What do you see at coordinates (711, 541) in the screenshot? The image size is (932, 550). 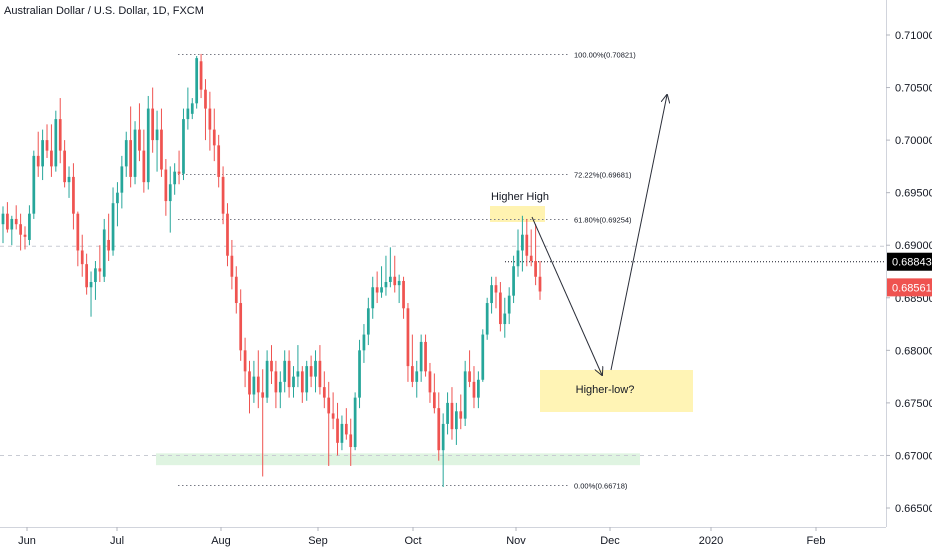 I see `x-tick-label: 2020` at bounding box center [711, 541].